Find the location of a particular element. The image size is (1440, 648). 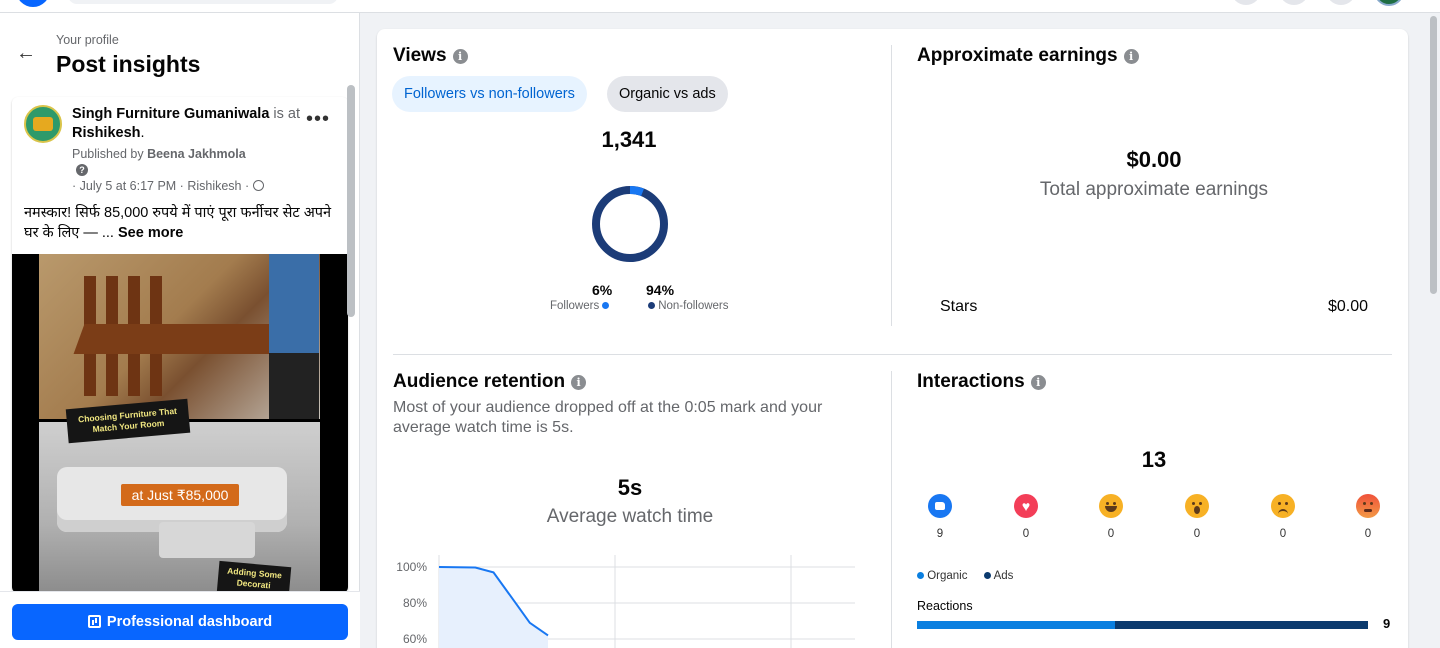

breadcrumb: Your profile is located at coordinates (87, 40).